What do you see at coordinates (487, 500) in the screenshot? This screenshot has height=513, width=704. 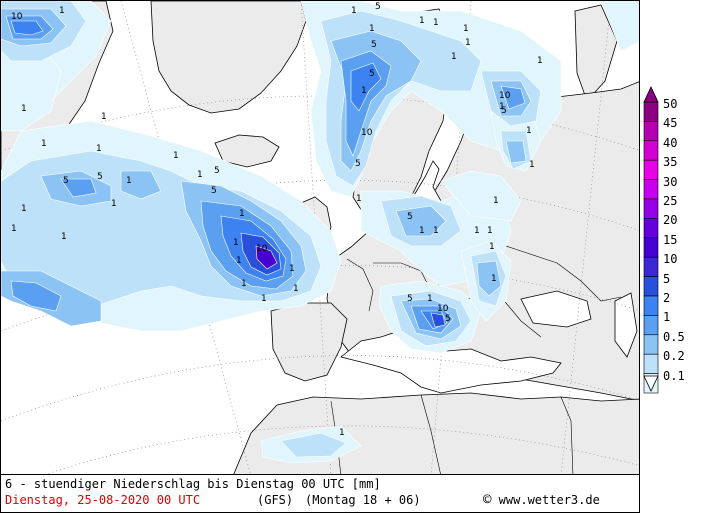 I see `copyright-icon: ©` at bounding box center [487, 500].